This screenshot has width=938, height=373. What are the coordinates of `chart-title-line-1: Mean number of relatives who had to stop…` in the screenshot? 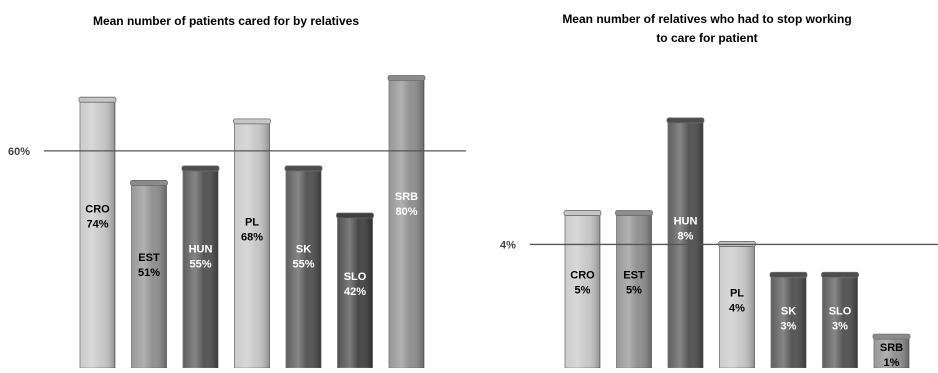 It's located at (706, 19).